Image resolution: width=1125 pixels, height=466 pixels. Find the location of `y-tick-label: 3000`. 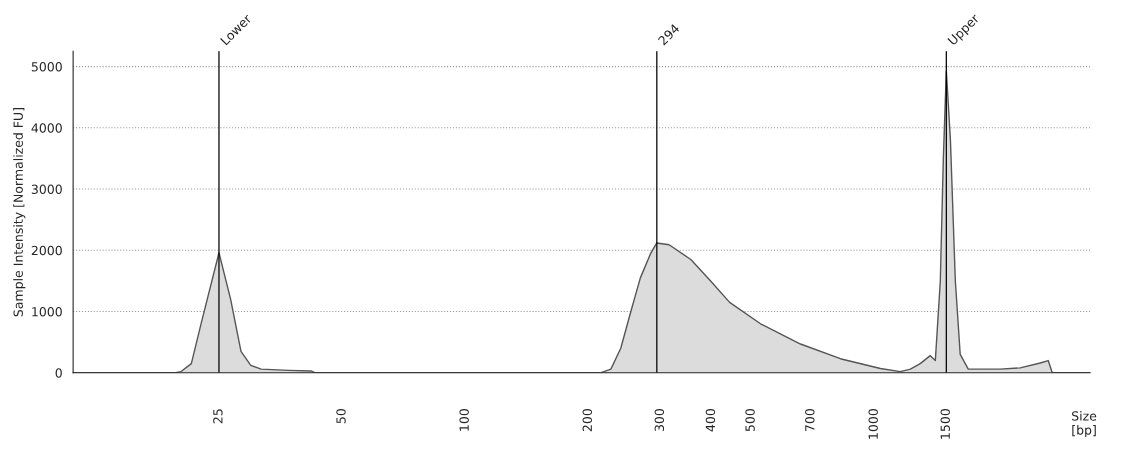

y-tick-label: 3000 is located at coordinates (46, 189).